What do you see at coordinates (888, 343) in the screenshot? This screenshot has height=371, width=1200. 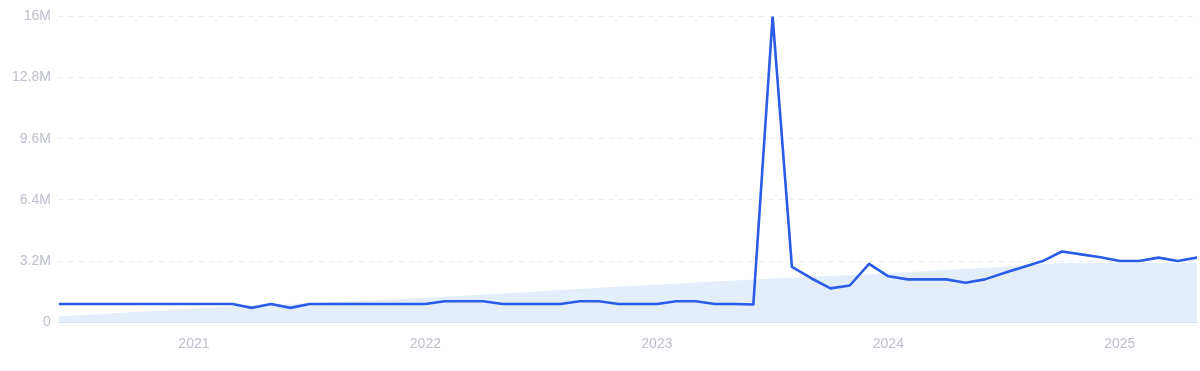 I see `x-tick-label: 2024` at bounding box center [888, 343].